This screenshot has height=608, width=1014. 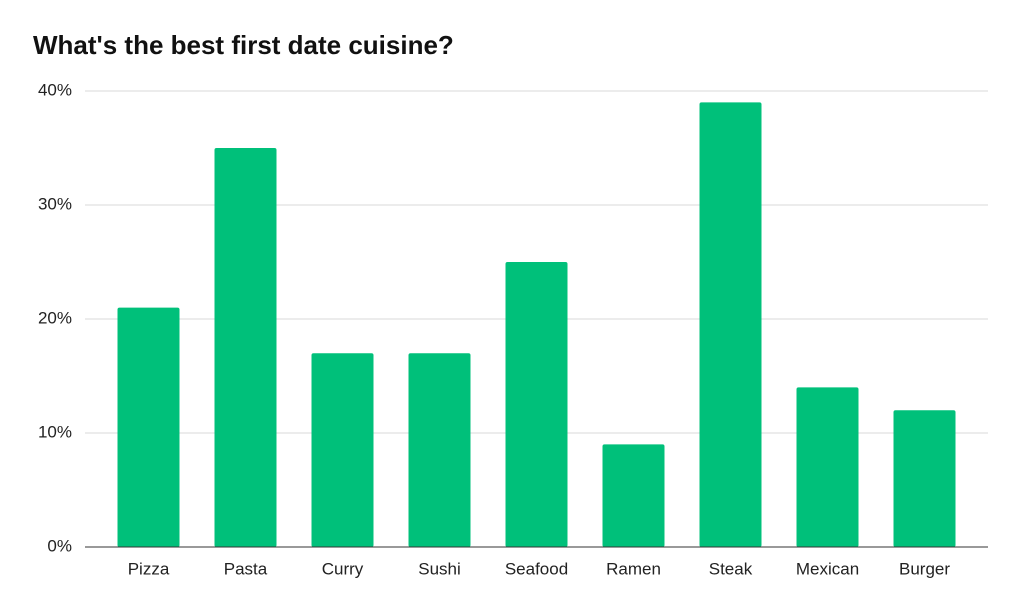 I want to click on x-tick-label: Steak, so click(x=731, y=568).